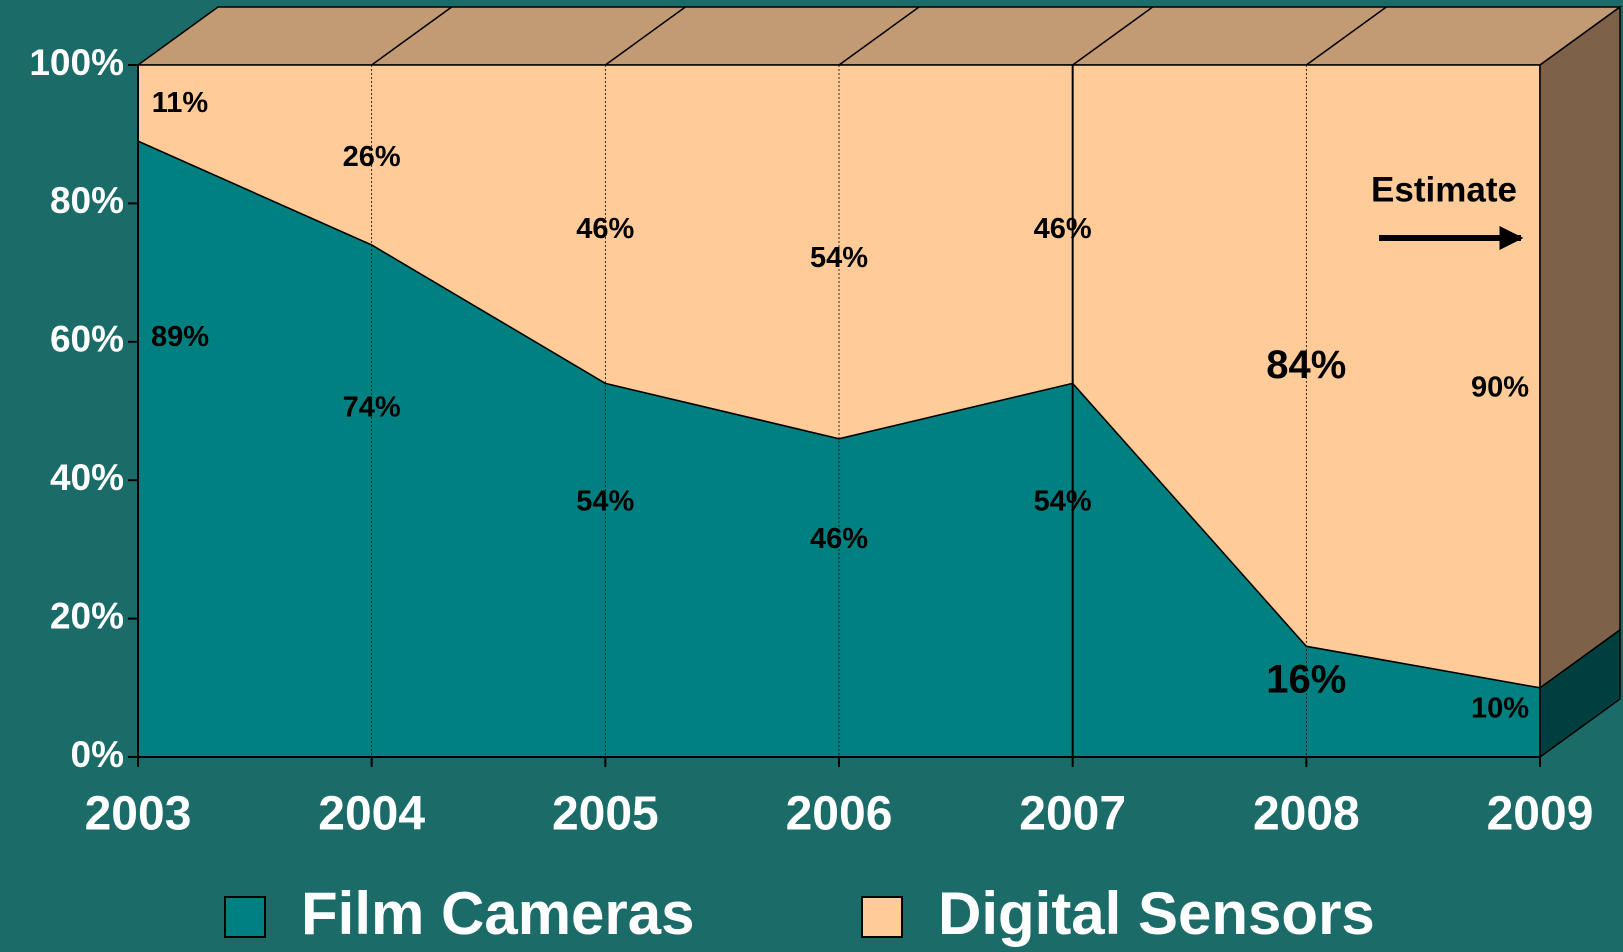 This screenshot has height=952, width=1623. What do you see at coordinates (1500, 388) in the screenshot?
I see `value-label: 90%` at bounding box center [1500, 388].